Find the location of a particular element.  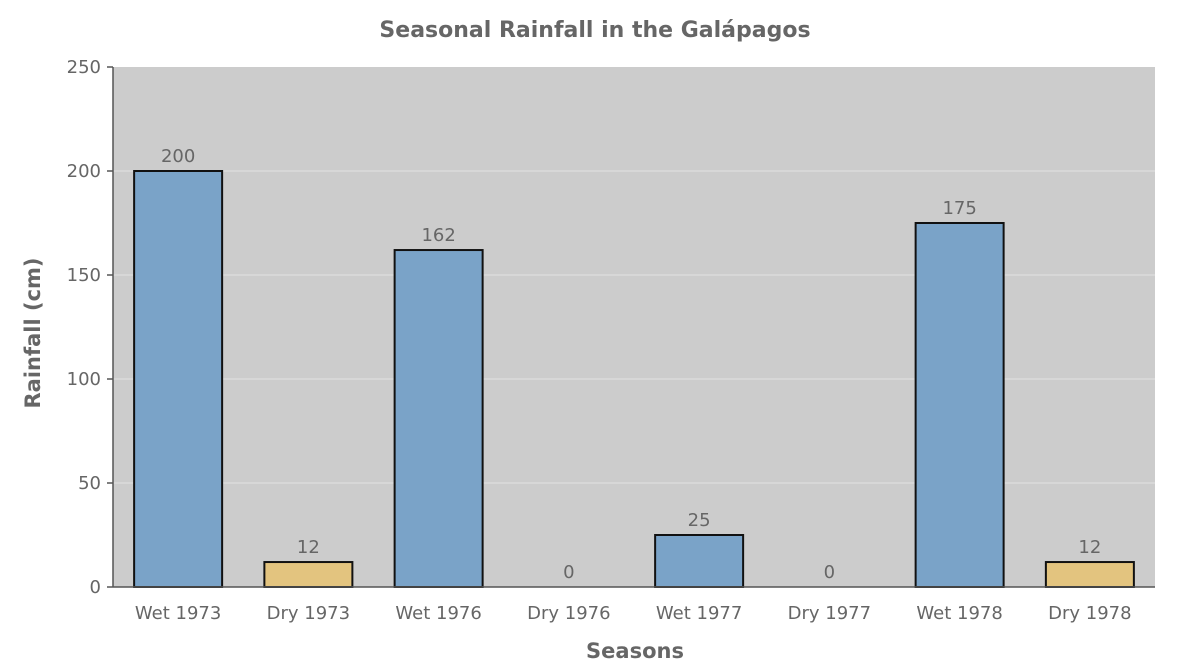

x-tick-label: Dry 1973 is located at coordinates (308, 613).